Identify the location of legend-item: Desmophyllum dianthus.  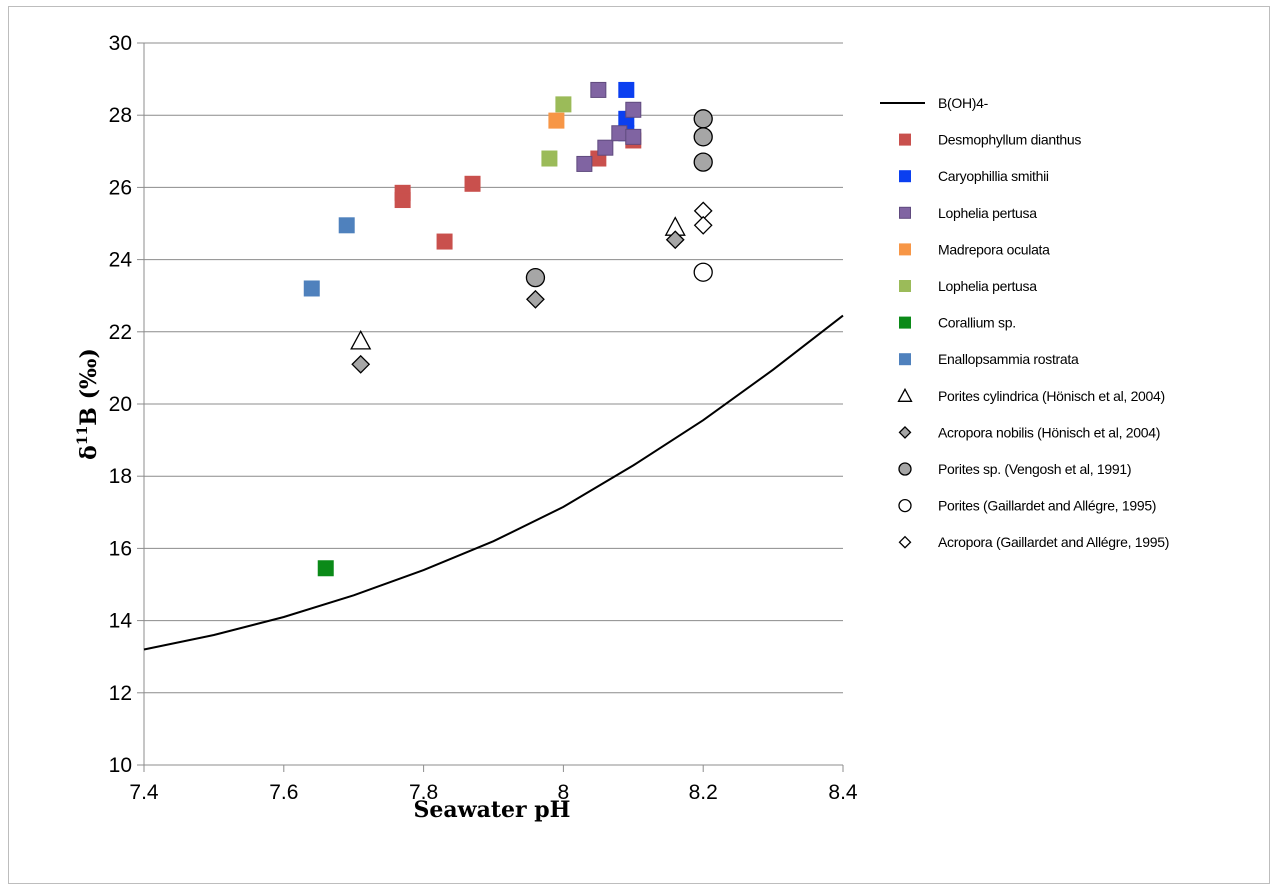
(990, 140).